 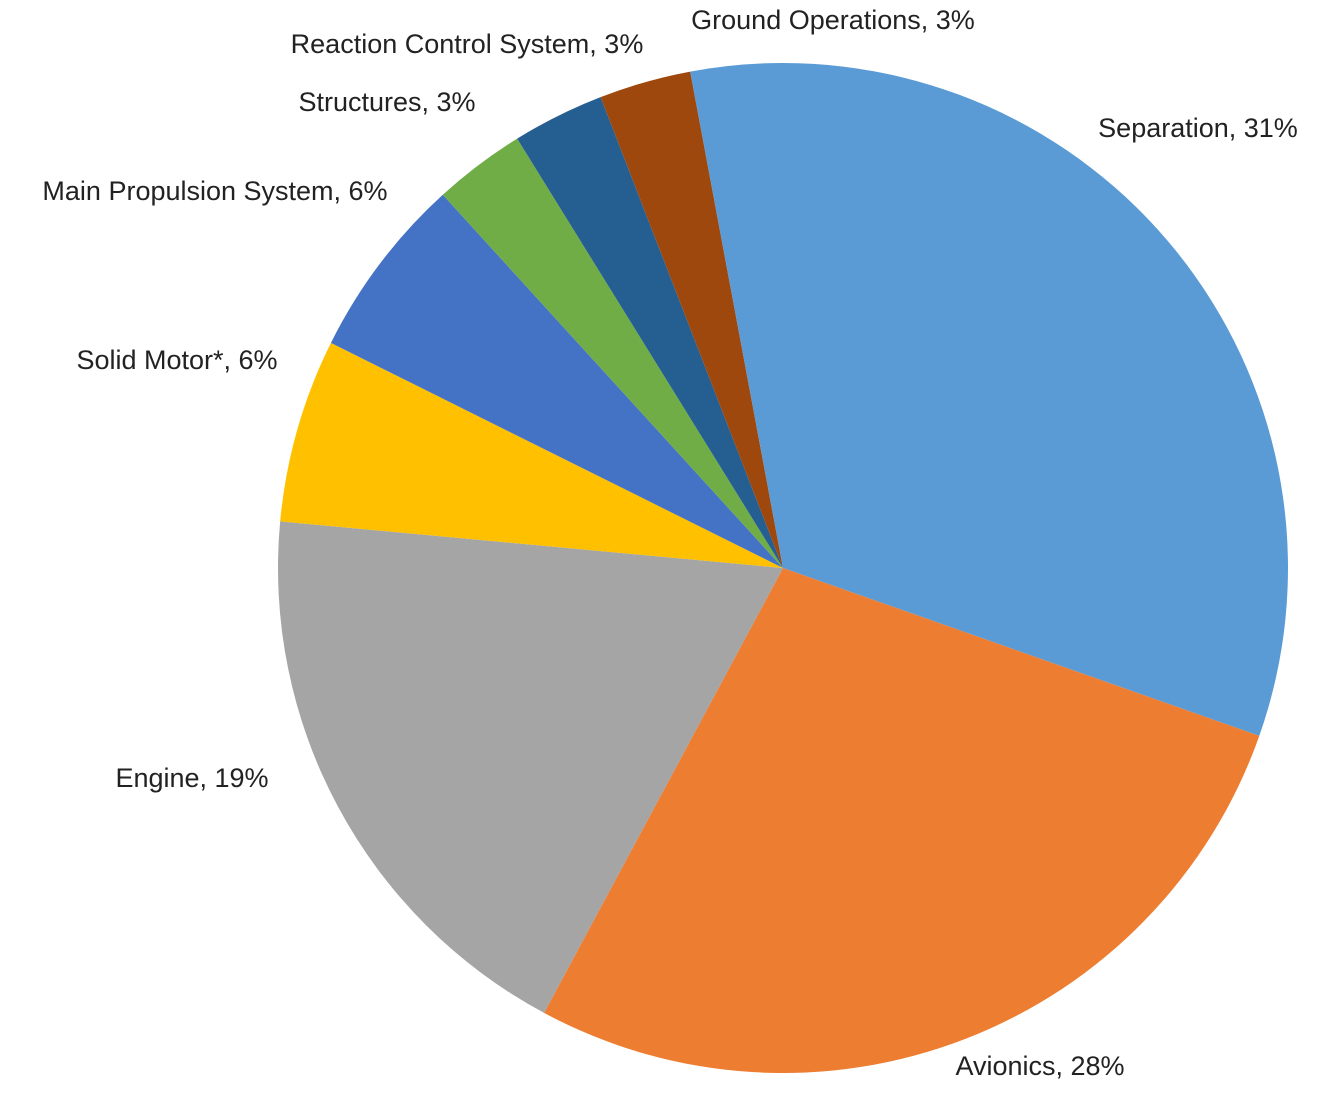 I want to click on data-label: Engine, 19%, so click(x=191, y=778).